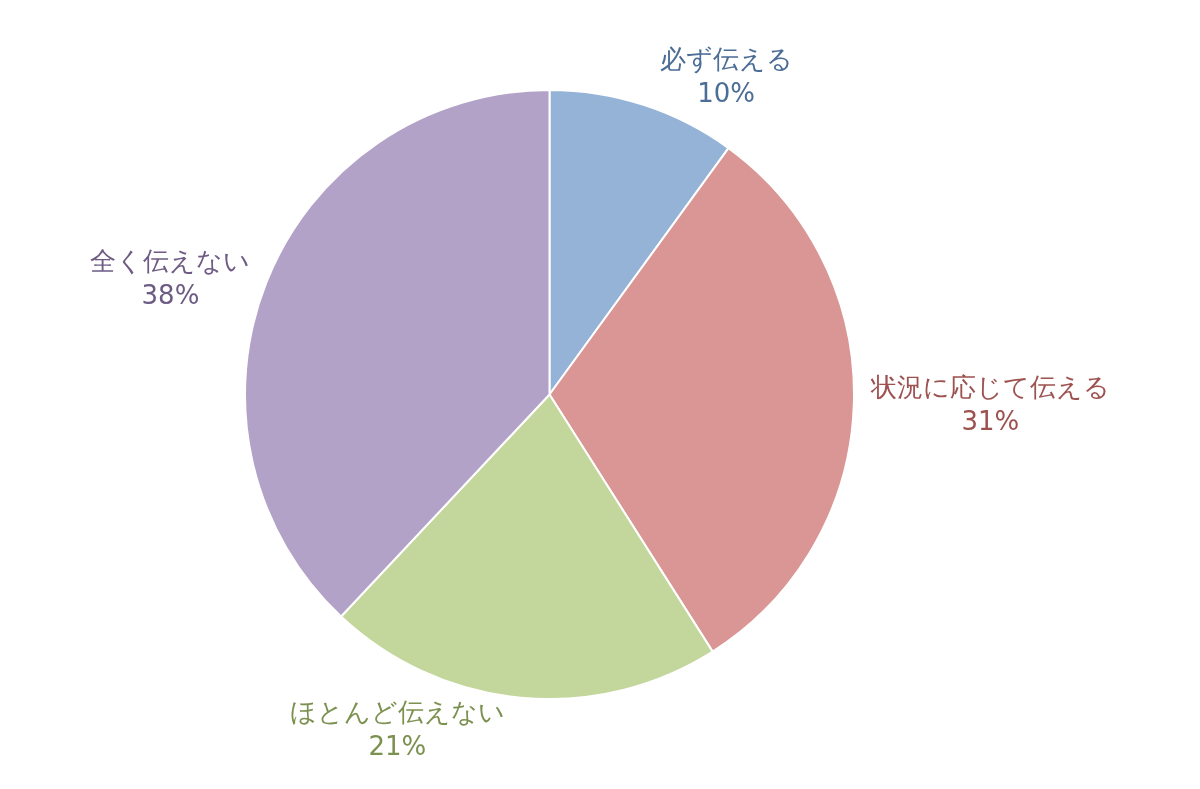  Describe the element at coordinates (990, 421) in the screenshot. I see `data-label: 31%` at that location.